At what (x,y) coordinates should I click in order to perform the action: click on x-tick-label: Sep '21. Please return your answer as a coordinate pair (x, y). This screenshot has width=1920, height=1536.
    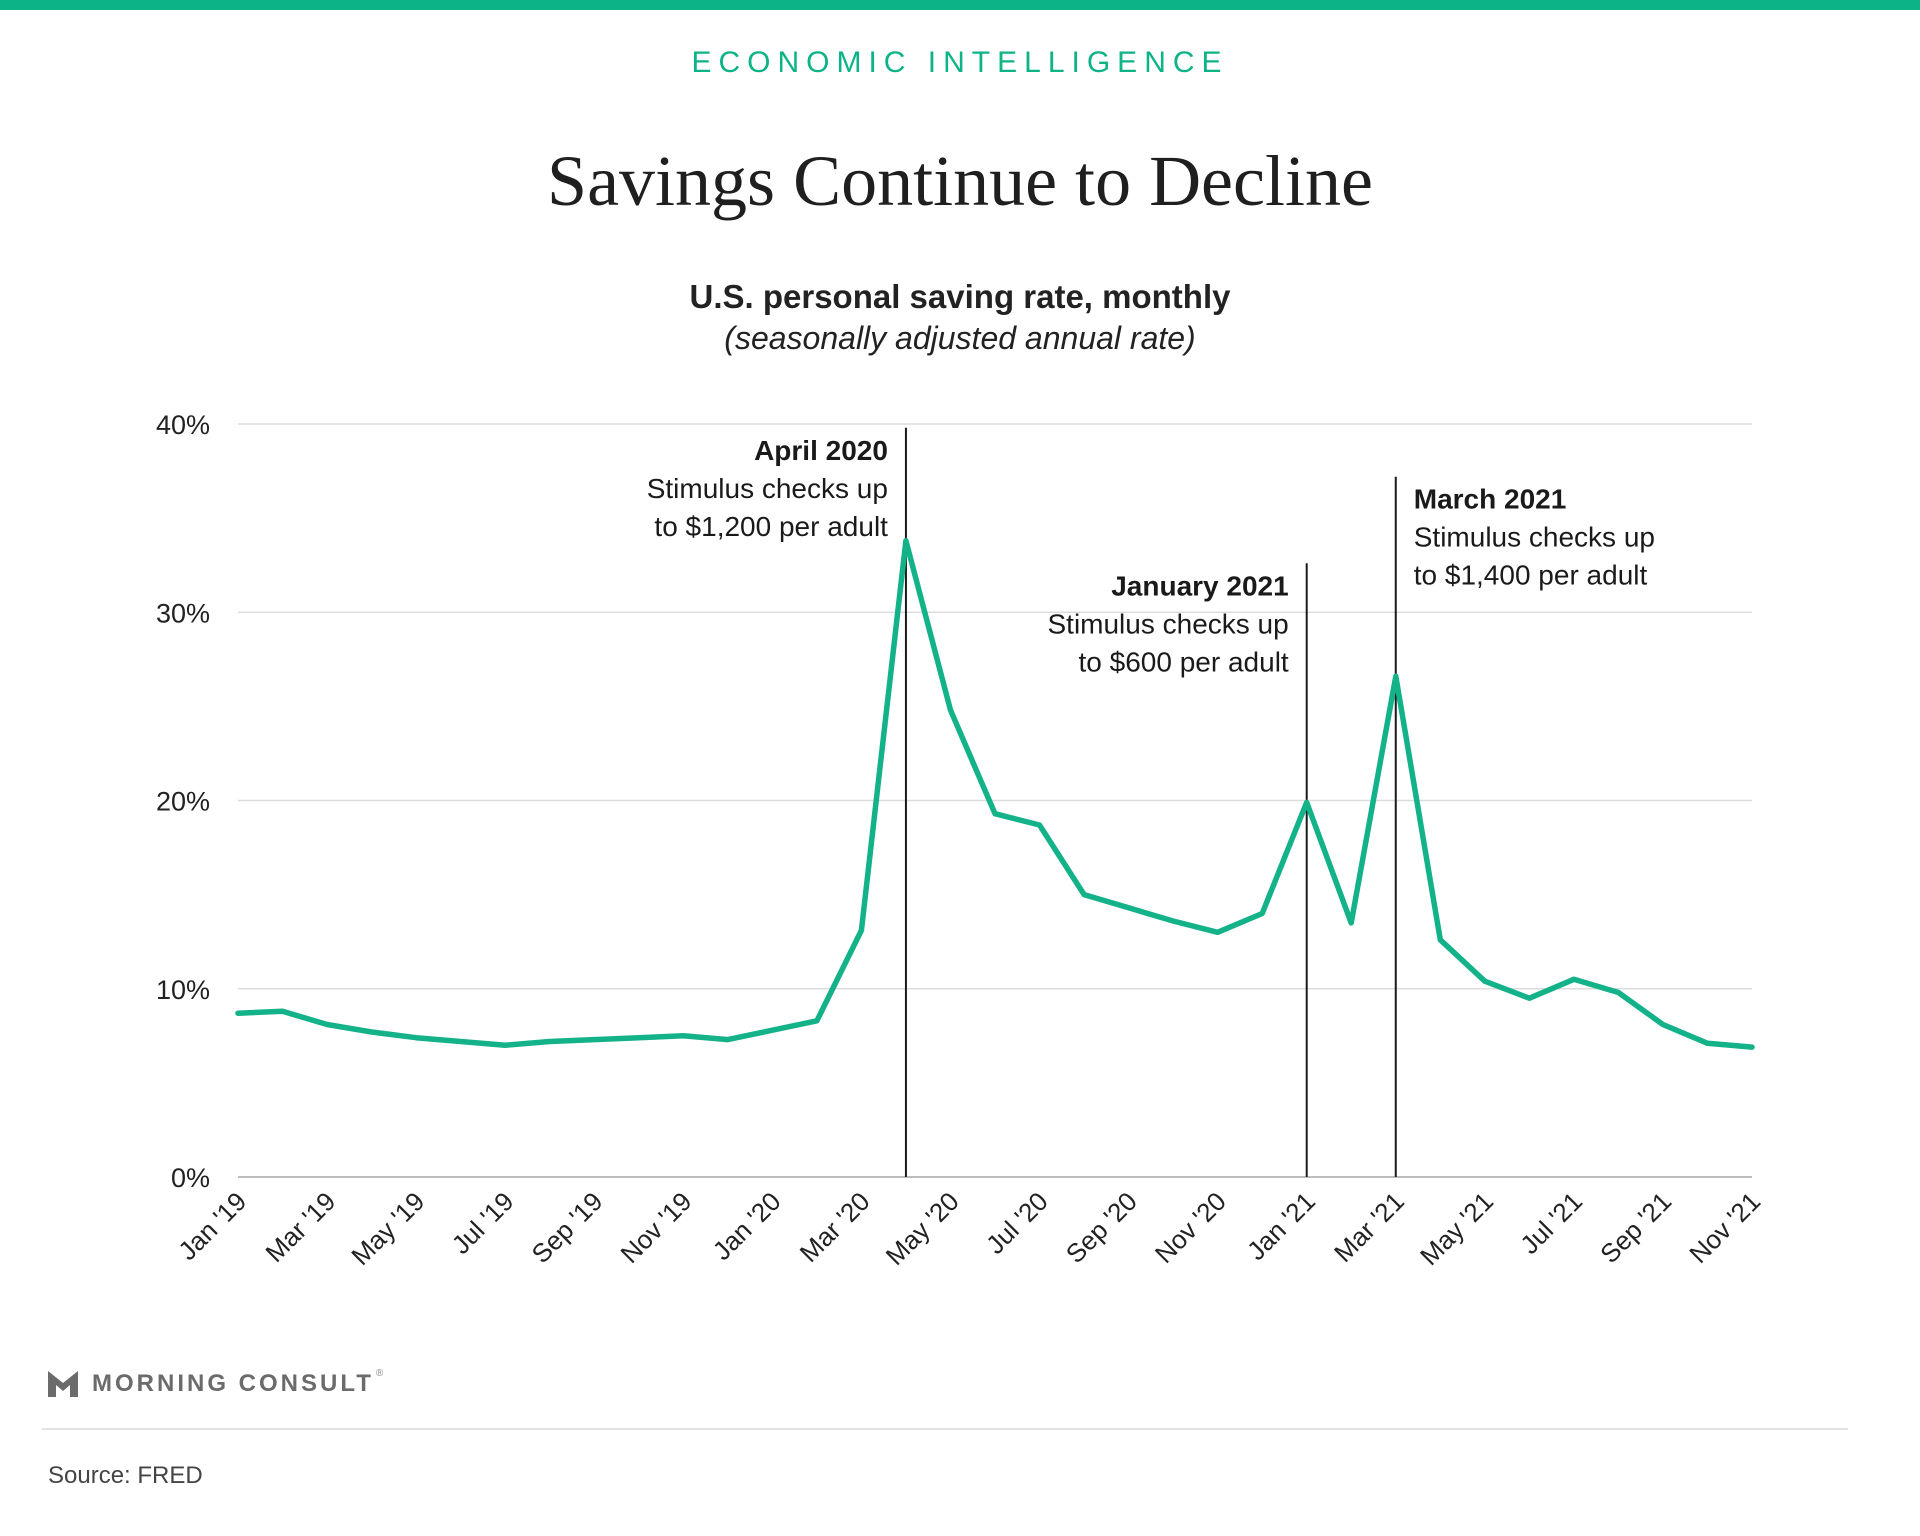
    Looking at the image, I should click on (1635, 1227).